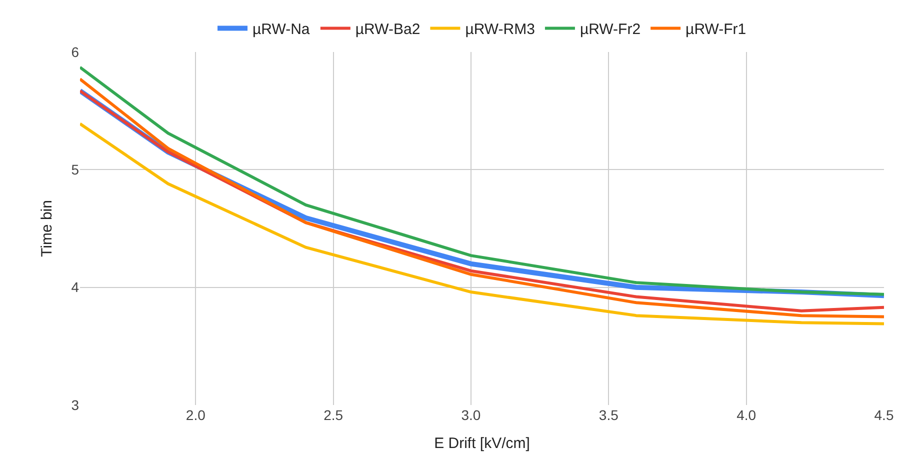 This screenshot has height=470, width=912. I want to click on legend-label: µRW-RM3, so click(500, 29).